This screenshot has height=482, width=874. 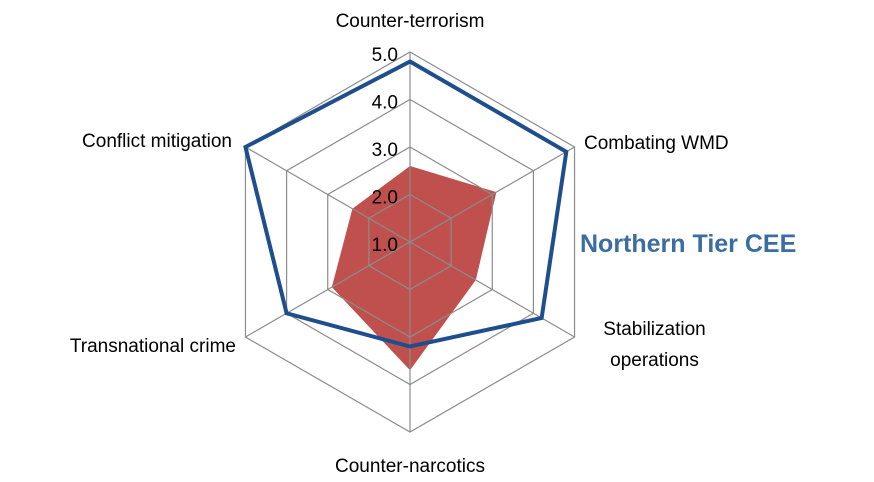 I want to click on category-label: Stabilization operations, so click(x=654, y=345).